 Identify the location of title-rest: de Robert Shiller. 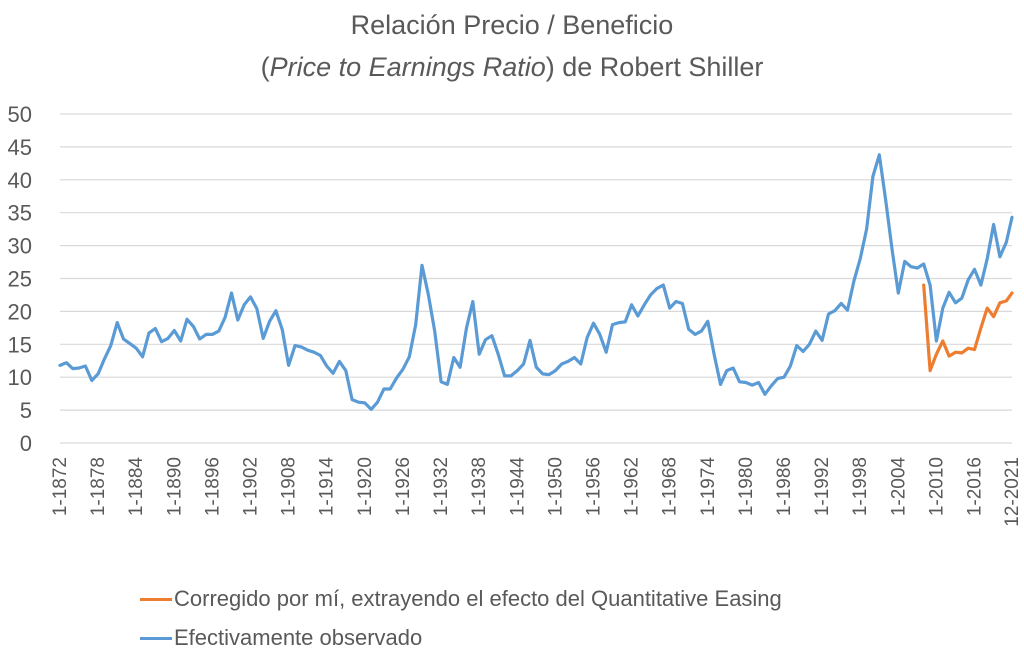
(659, 67).